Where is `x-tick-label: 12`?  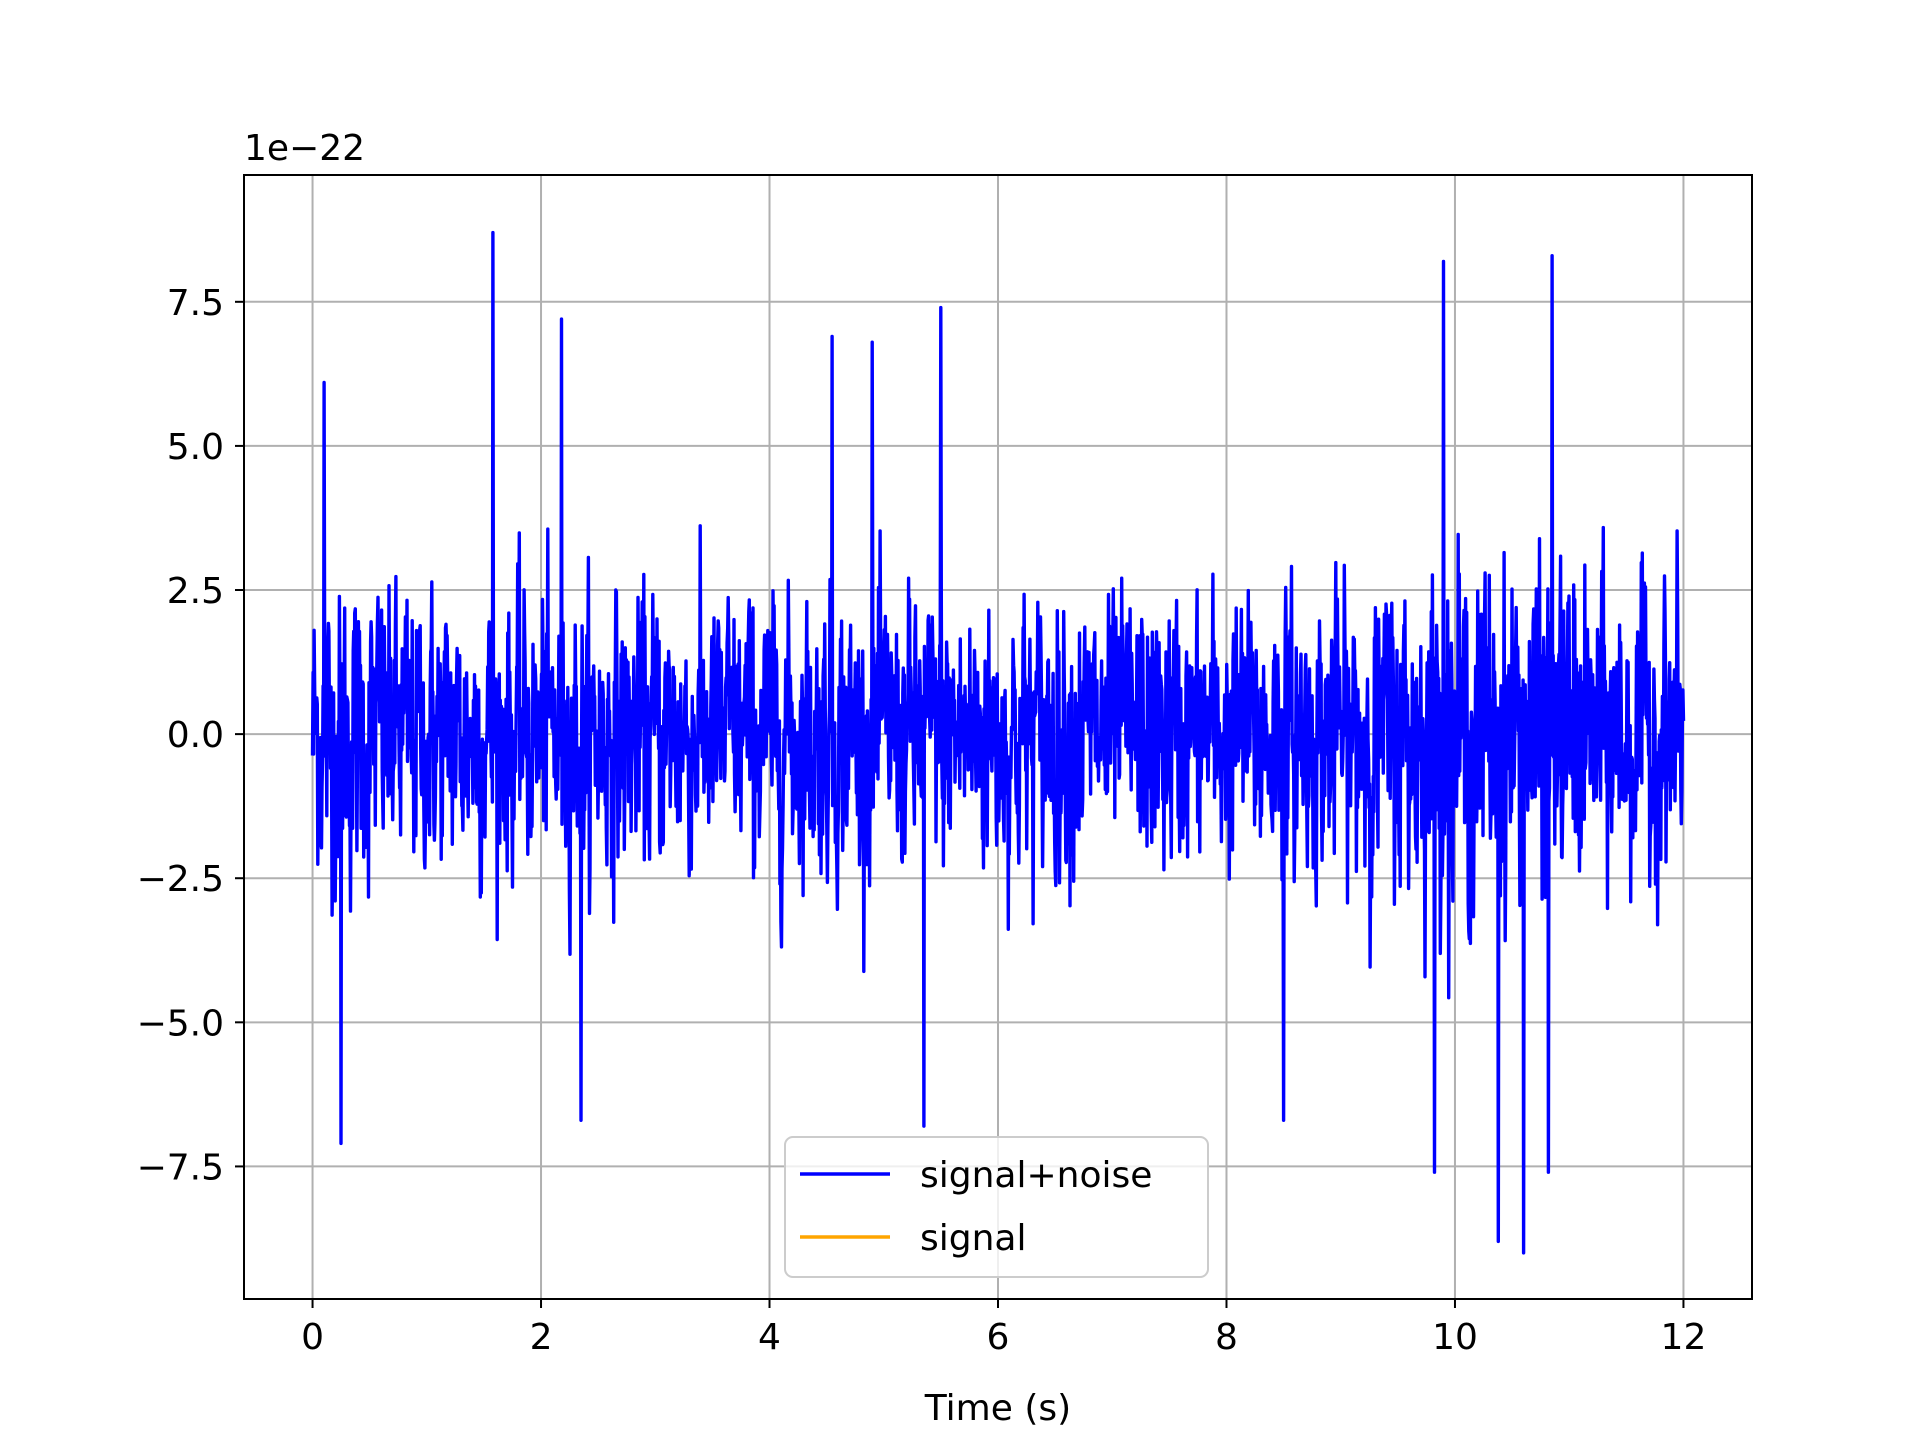
x-tick-label: 12 is located at coordinates (1684, 1337).